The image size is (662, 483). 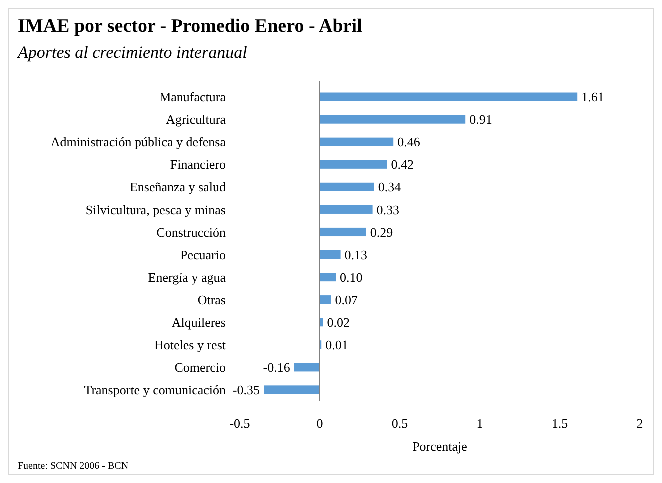 What do you see at coordinates (337, 344) in the screenshot?
I see `data-label: 0.01` at bounding box center [337, 344].